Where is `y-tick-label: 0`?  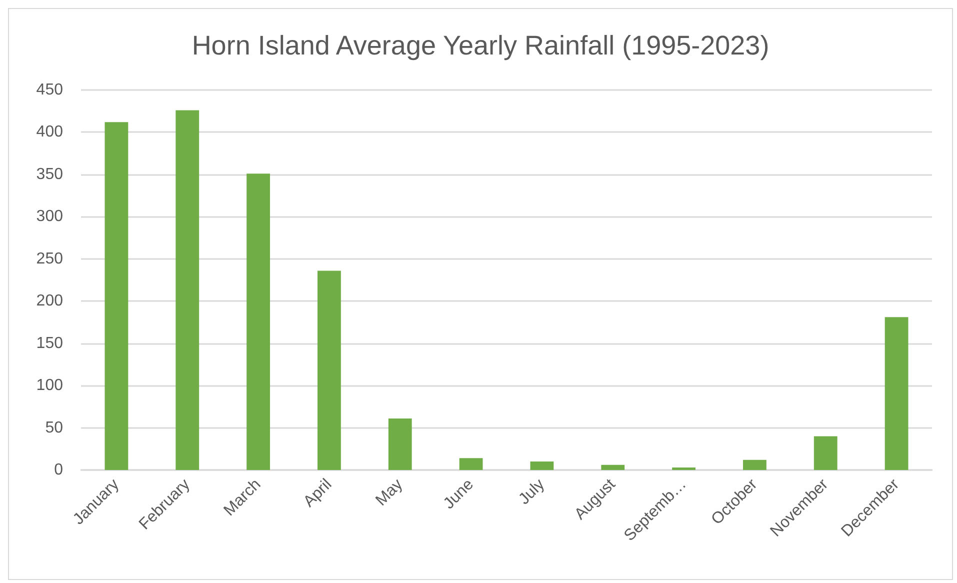
y-tick-label: 0 is located at coordinates (59, 470).